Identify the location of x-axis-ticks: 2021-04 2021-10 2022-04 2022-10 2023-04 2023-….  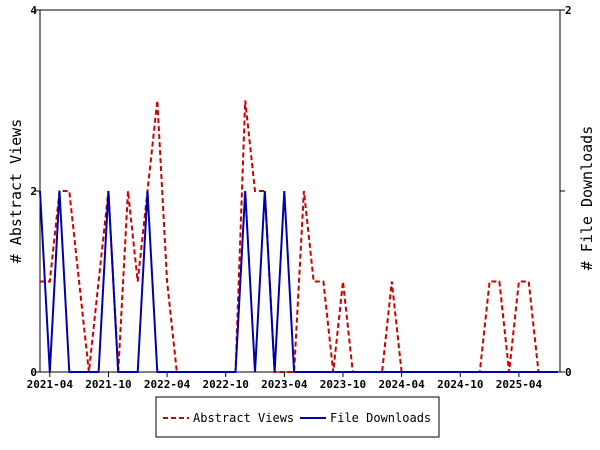
(285, 381).